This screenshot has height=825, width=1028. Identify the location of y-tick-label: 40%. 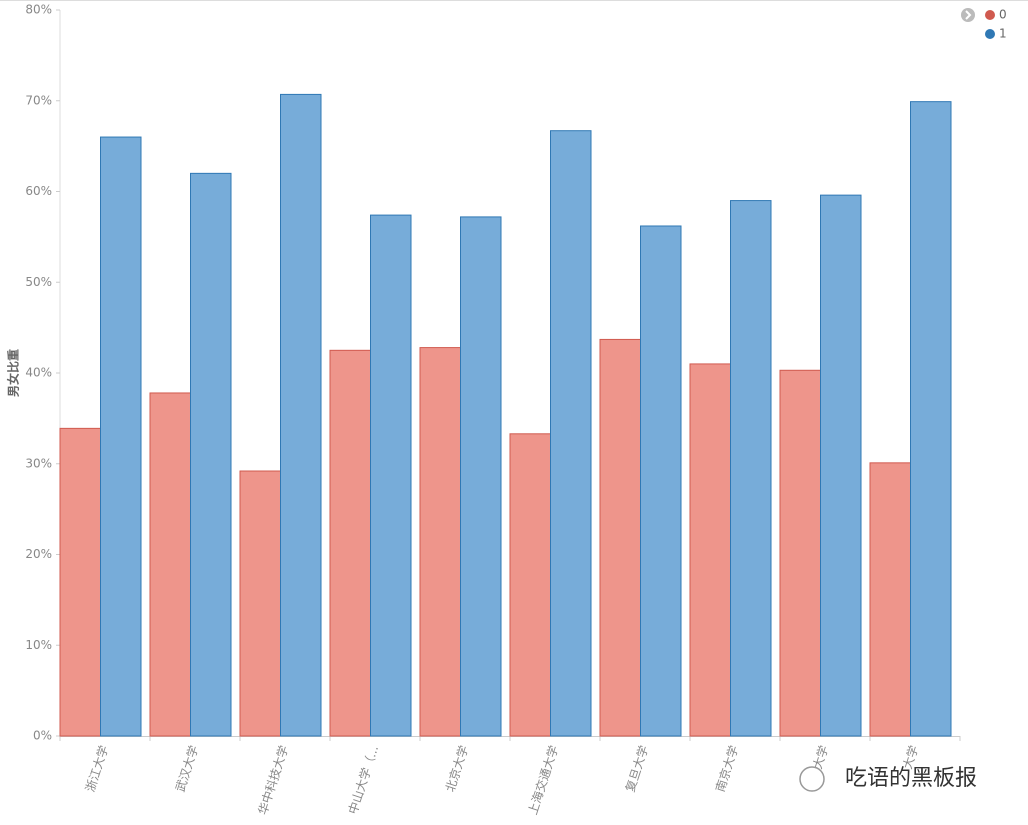
(38, 373).